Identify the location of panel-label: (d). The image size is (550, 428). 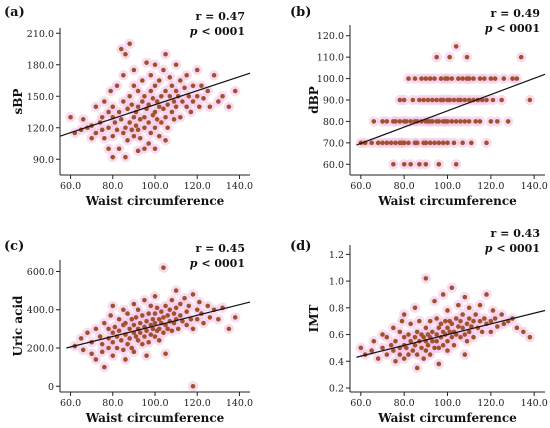
(300, 246).